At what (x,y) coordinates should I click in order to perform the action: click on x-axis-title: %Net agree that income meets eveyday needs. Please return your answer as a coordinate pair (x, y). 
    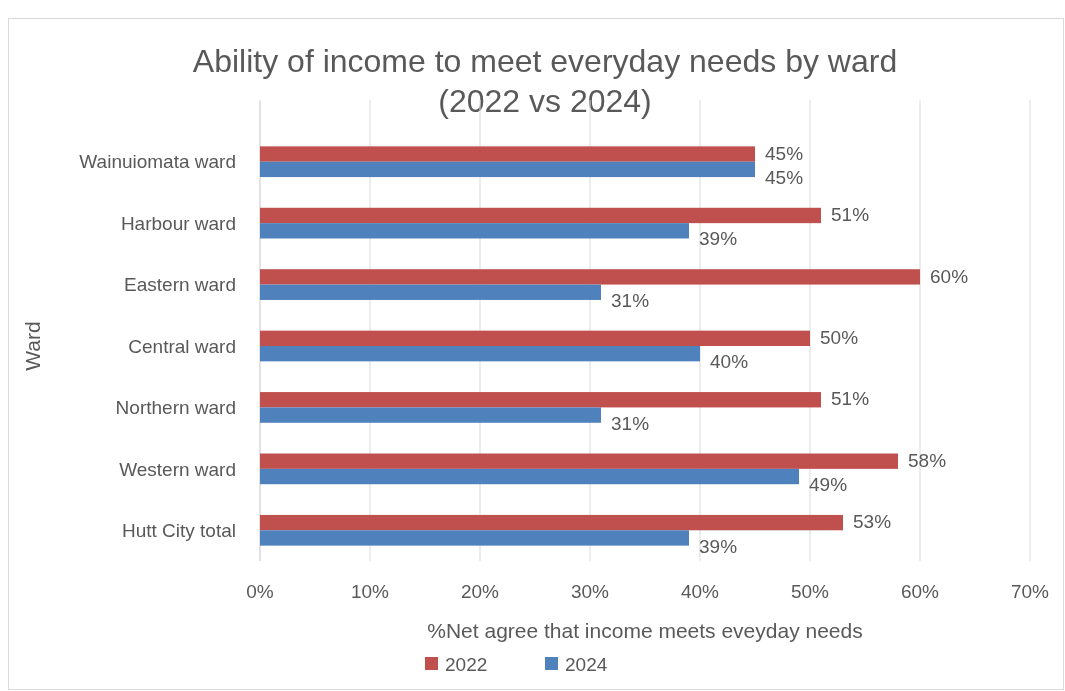
    Looking at the image, I should click on (645, 630).